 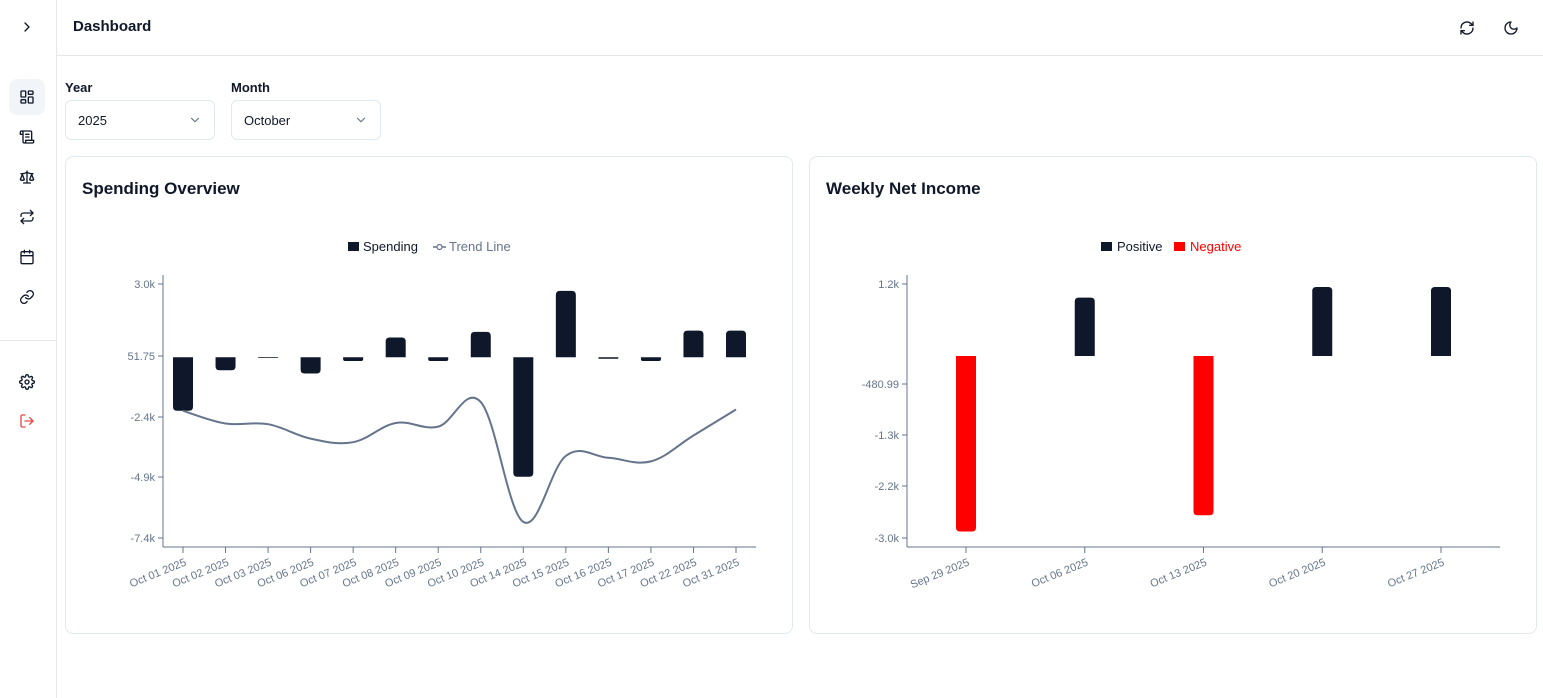 What do you see at coordinates (92, 120) in the screenshot?
I see `year-select-value: 2025` at bounding box center [92, 120].